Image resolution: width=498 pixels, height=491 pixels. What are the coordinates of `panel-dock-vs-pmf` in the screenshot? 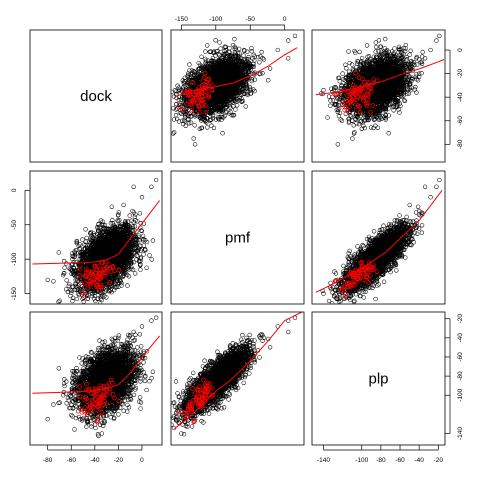 It's located at (227, 90).